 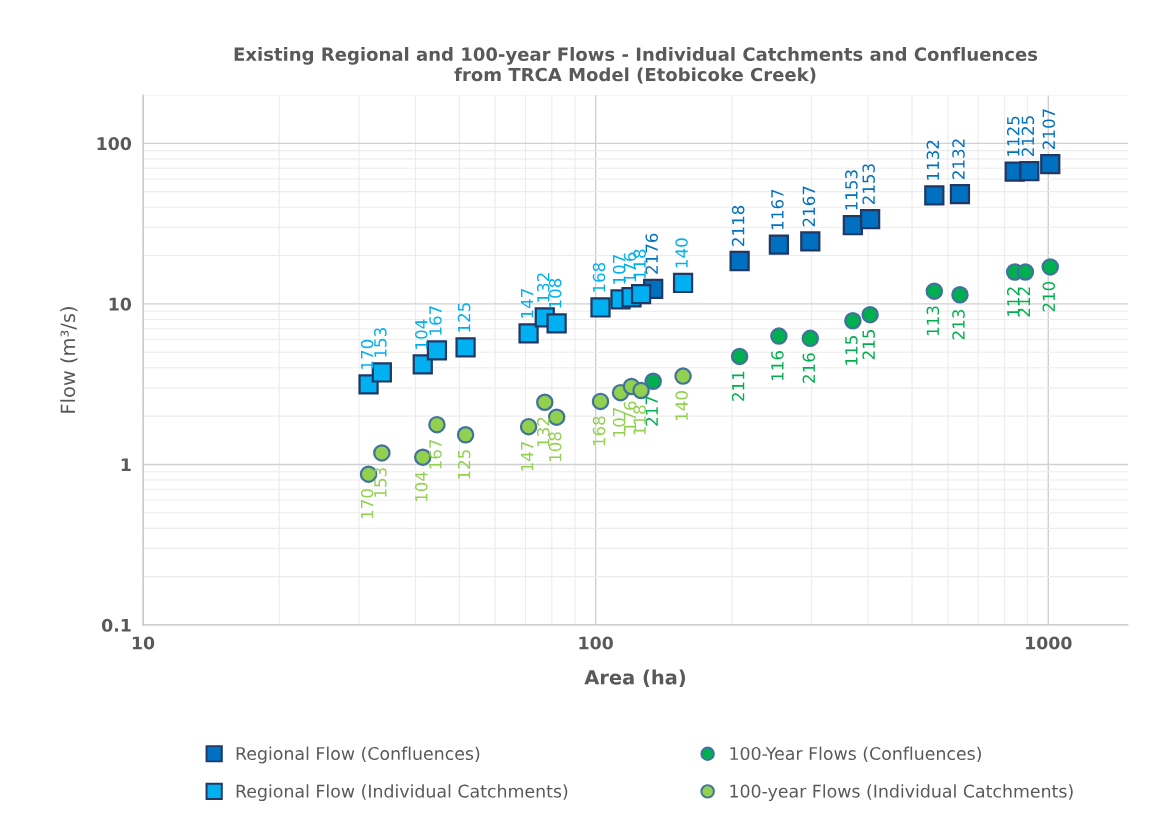 I want to click on legend-label: Regional Flow (Confluences), so click(x=358, y=755).